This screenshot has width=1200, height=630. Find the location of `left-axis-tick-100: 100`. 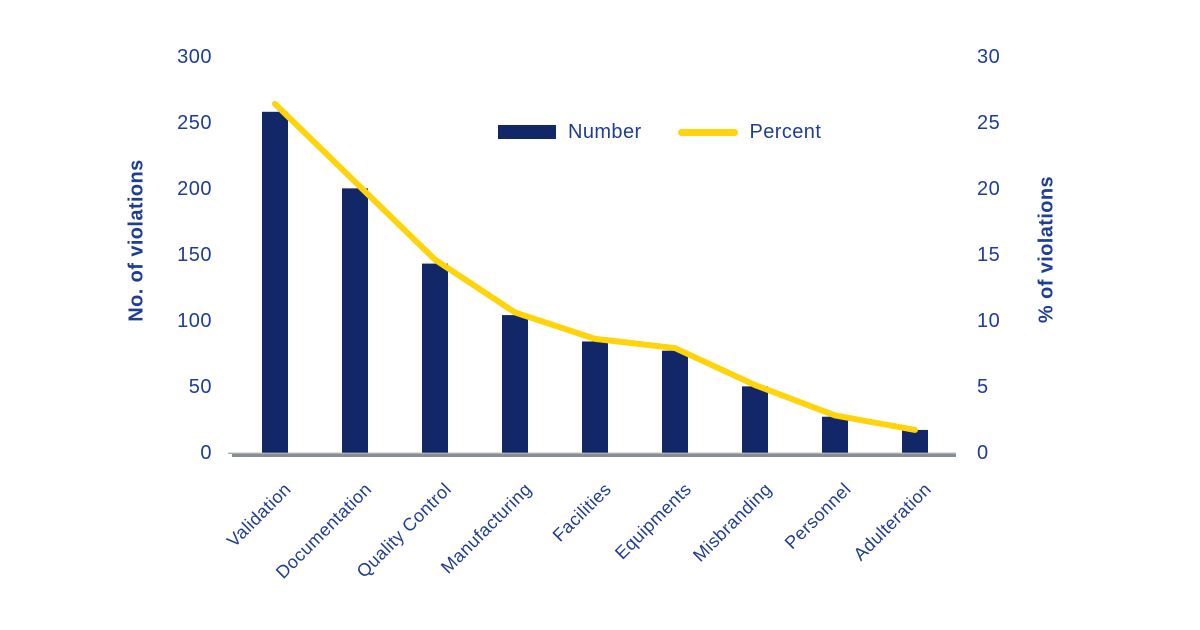

left-axis-tick-100: 100 is located at coordinates (194, 321).